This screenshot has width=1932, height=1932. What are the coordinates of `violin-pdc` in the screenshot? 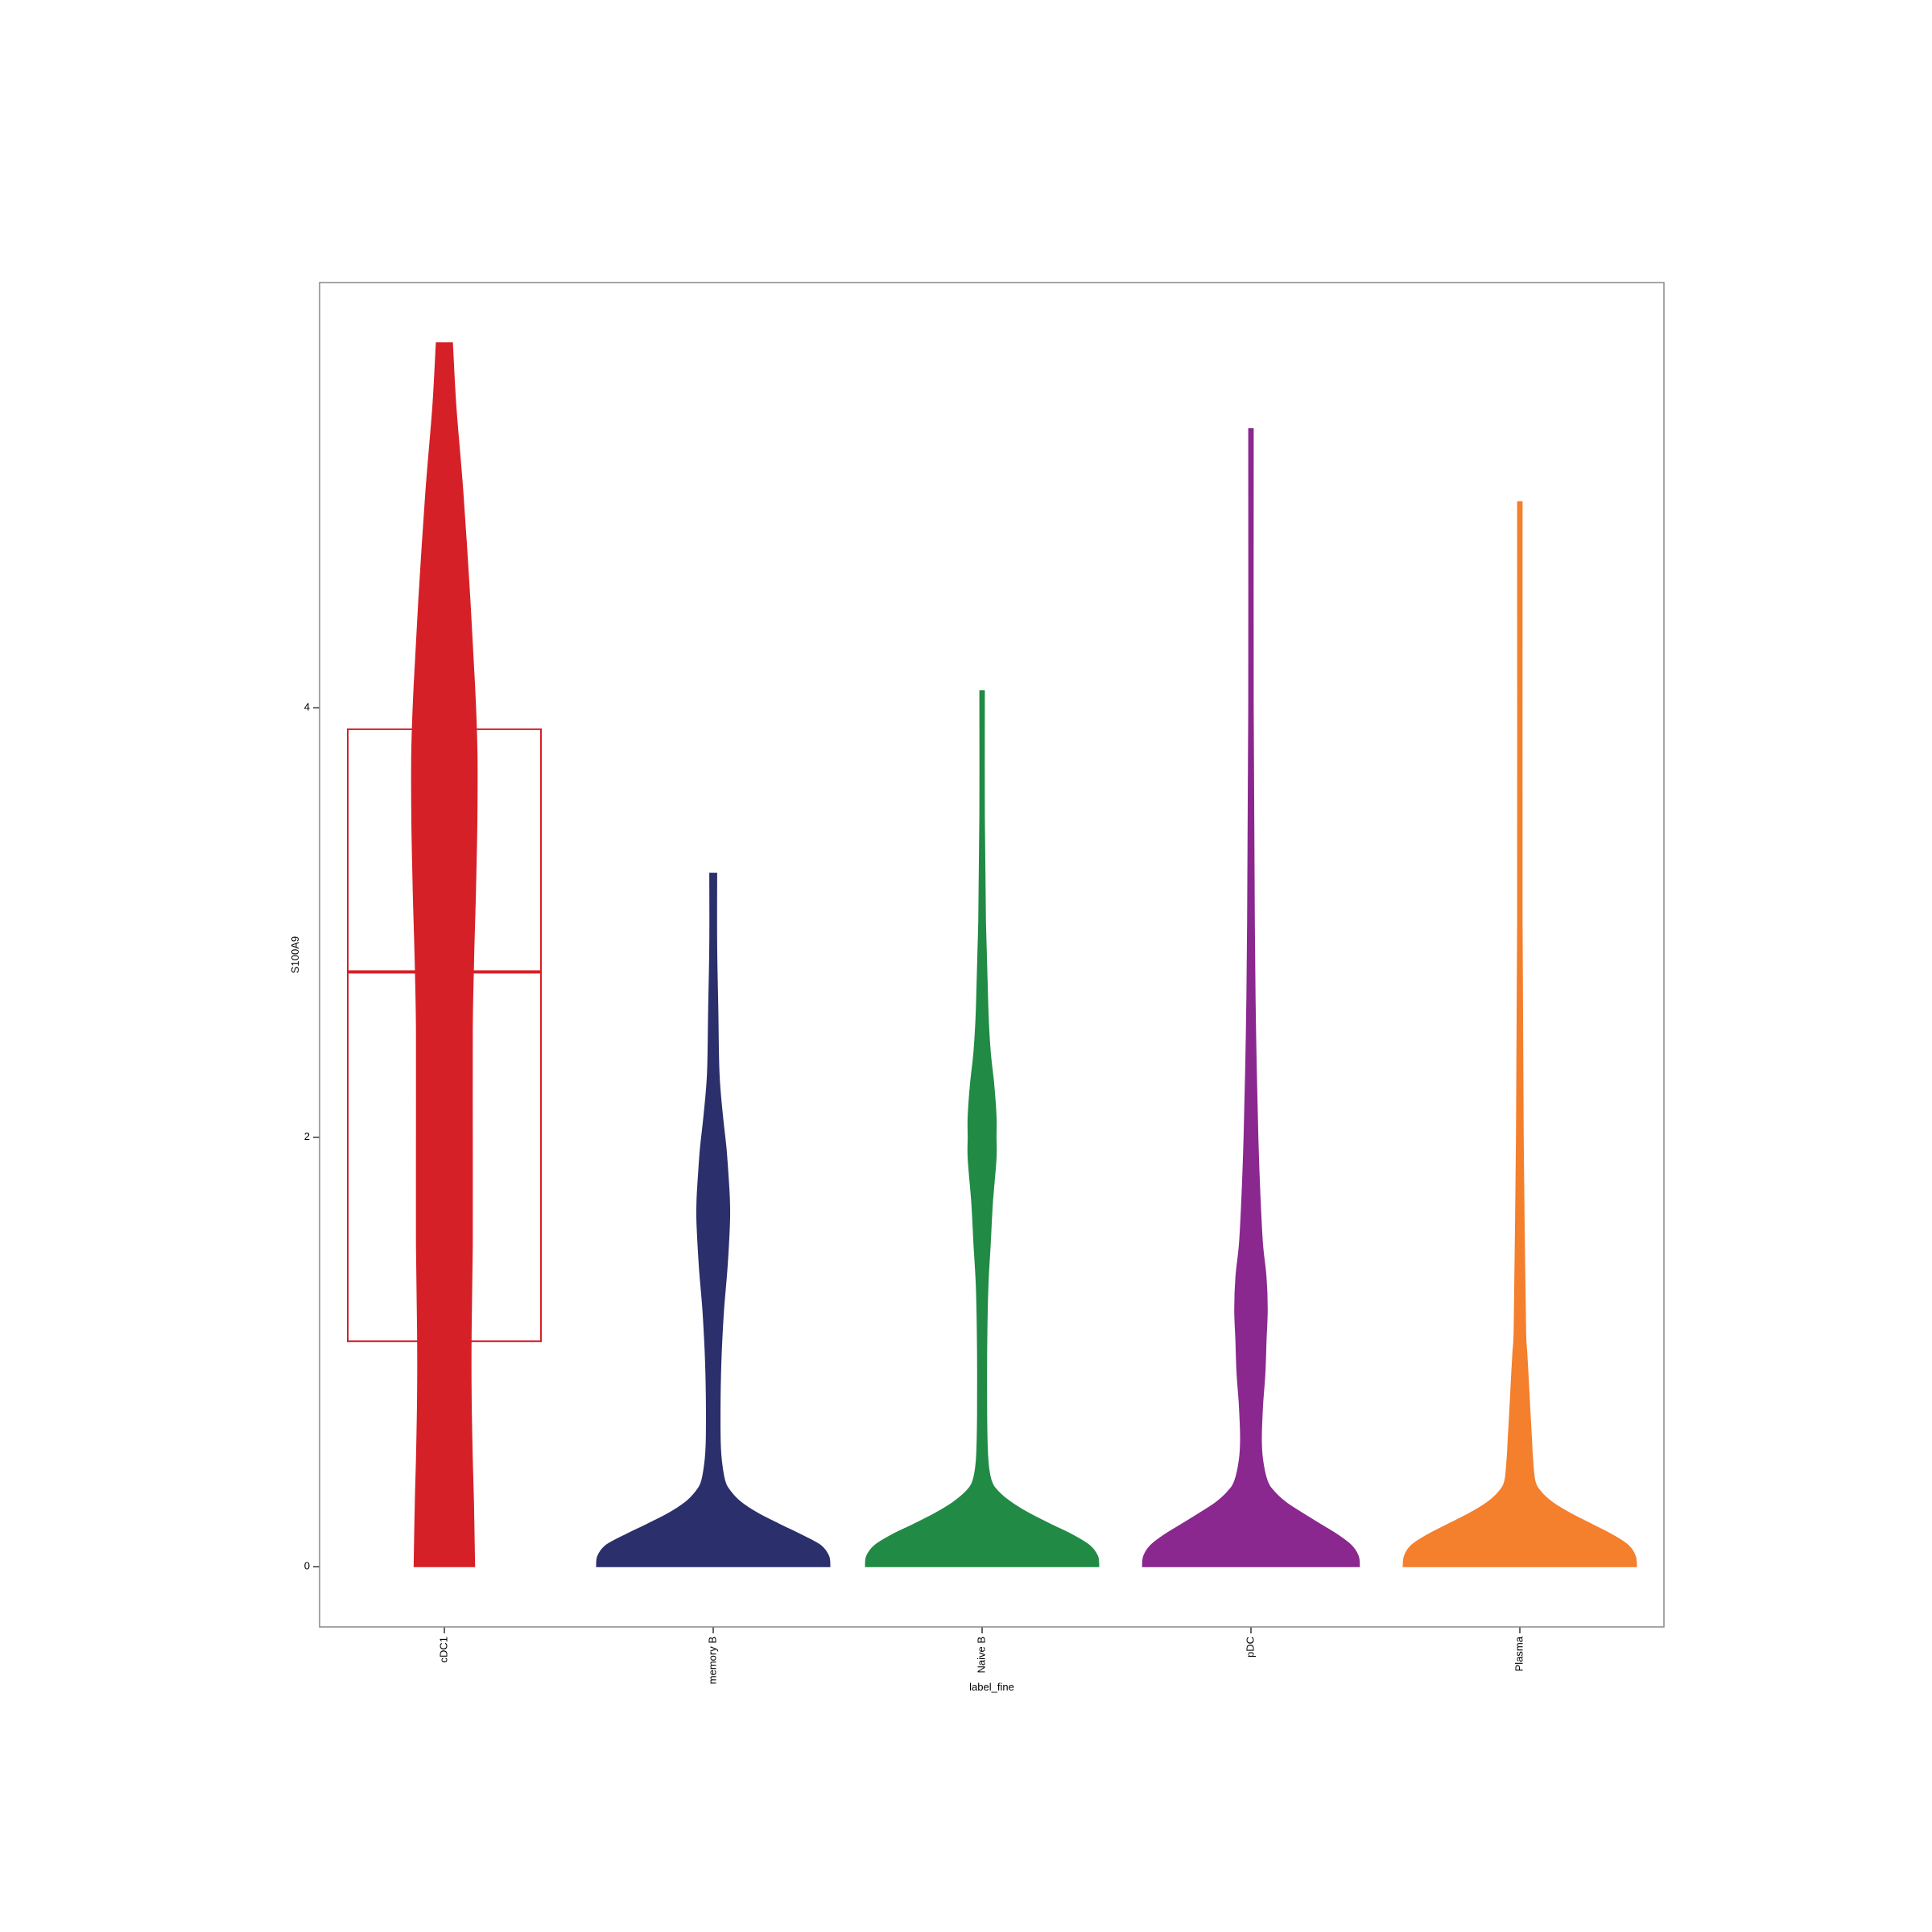 It's located at (1250, 997).